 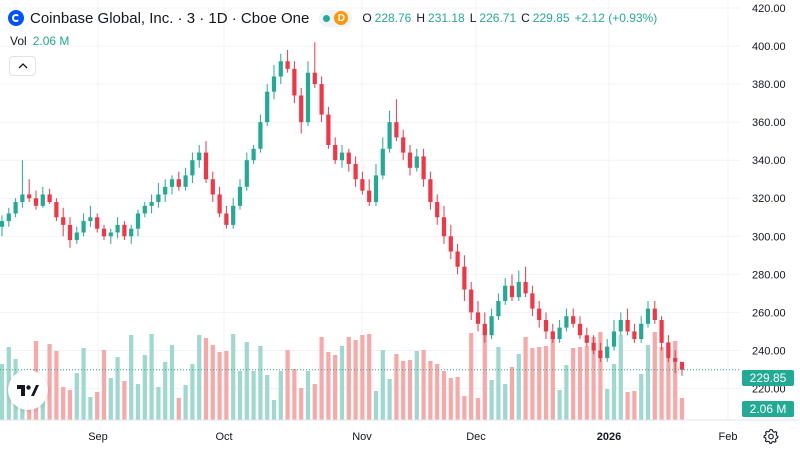 What do you see at coordinates (769, 351) in the screenshot?
I see `y-tick-label: 240.00` at bounding box center [769, 351].